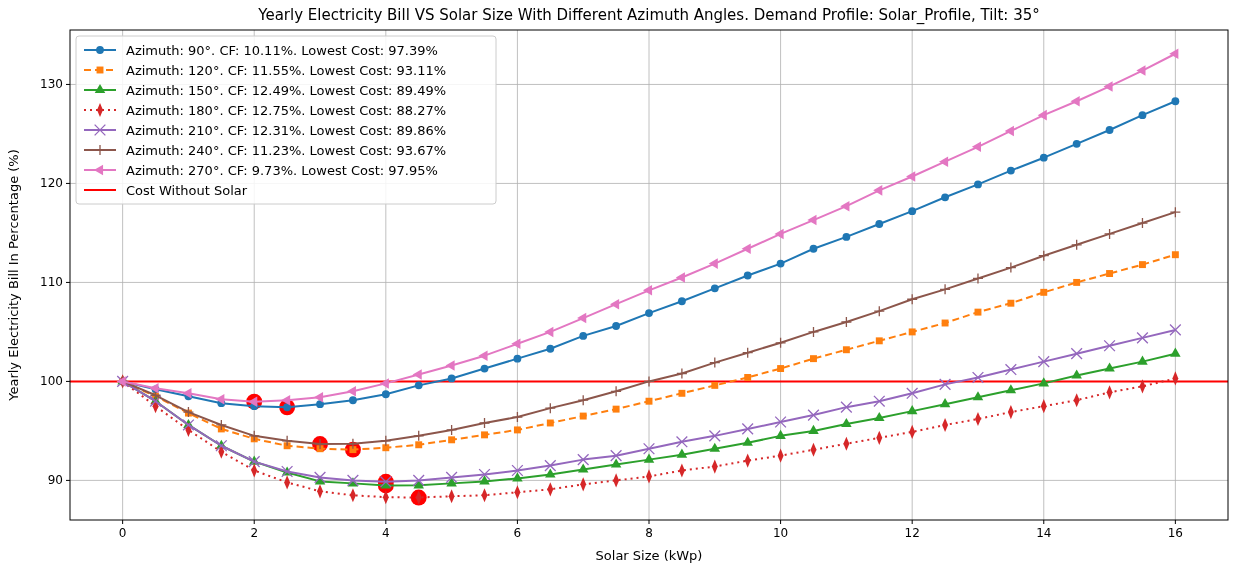 The image size is (1241, 568). What do you see at coordinates (648, 15) in the screenshot?
I see `chart-title: Yearly Electricity Bill VS Solar Size With Different Azimuth Angles. Demand Profile: Solar_Profile, Tilt: 35°` at bounding box center [648, 15].